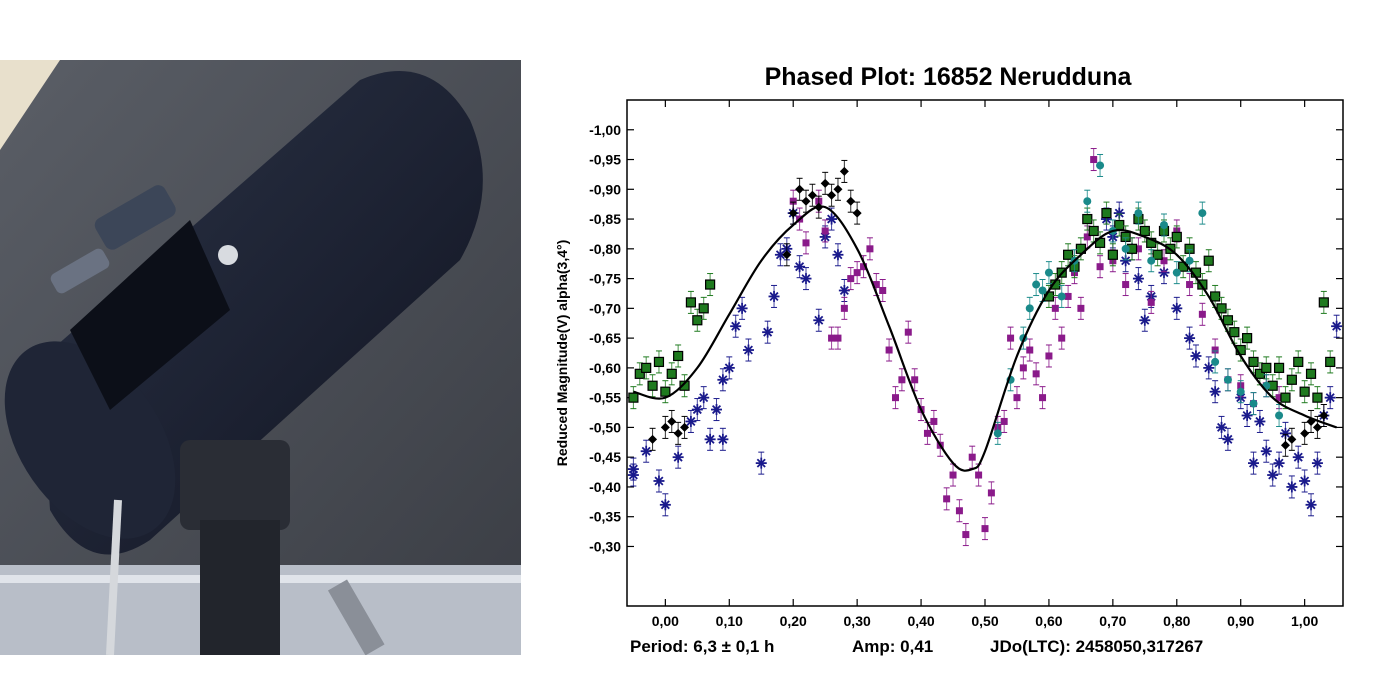 Image resolution: width=1373 pixels, height=690 pixels. Describe the element at coordinates (665, 621) in the screenshot. I see `x-tick-label: 0,00` at that location.